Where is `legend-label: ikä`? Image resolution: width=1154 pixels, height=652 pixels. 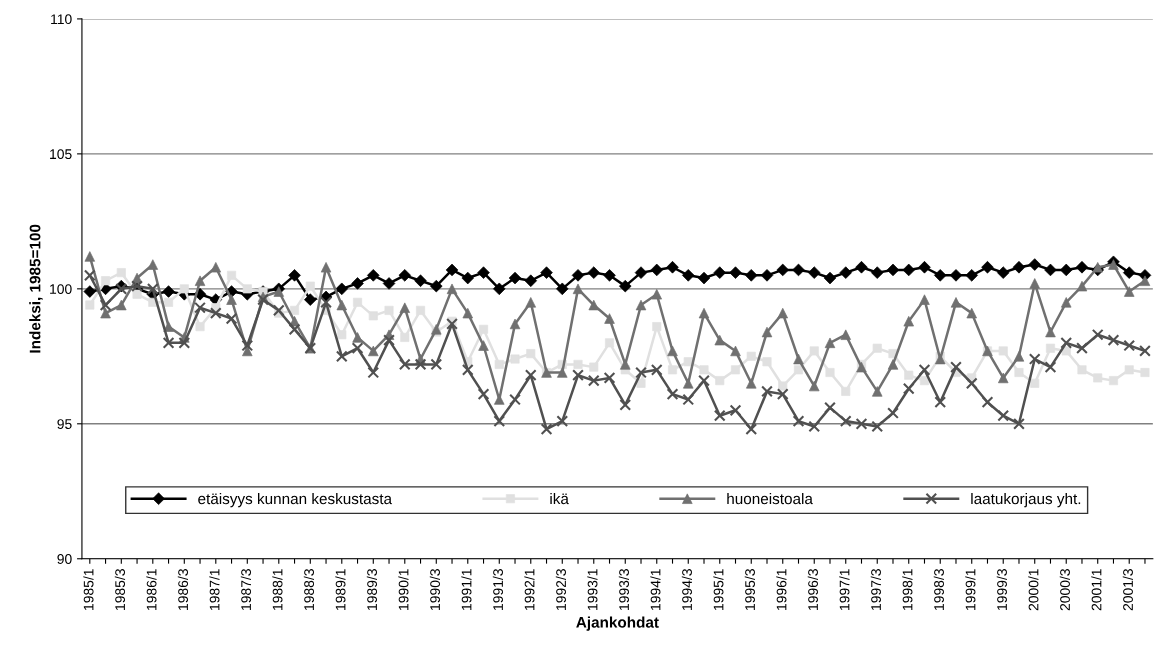
legend-label: ikä is located at coordinates (559, 498).